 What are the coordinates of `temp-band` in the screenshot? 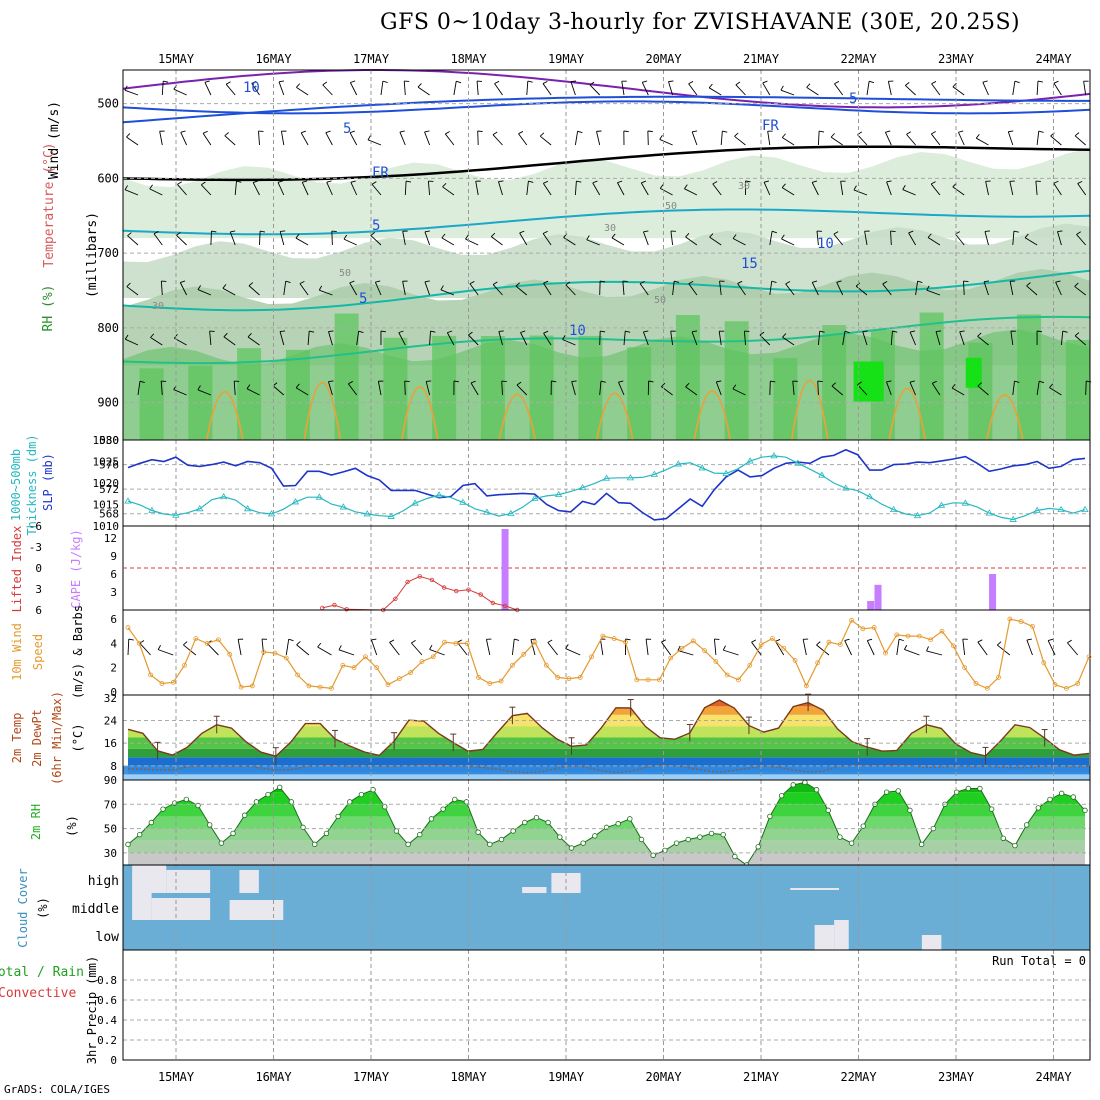 It's located at (608, 732).